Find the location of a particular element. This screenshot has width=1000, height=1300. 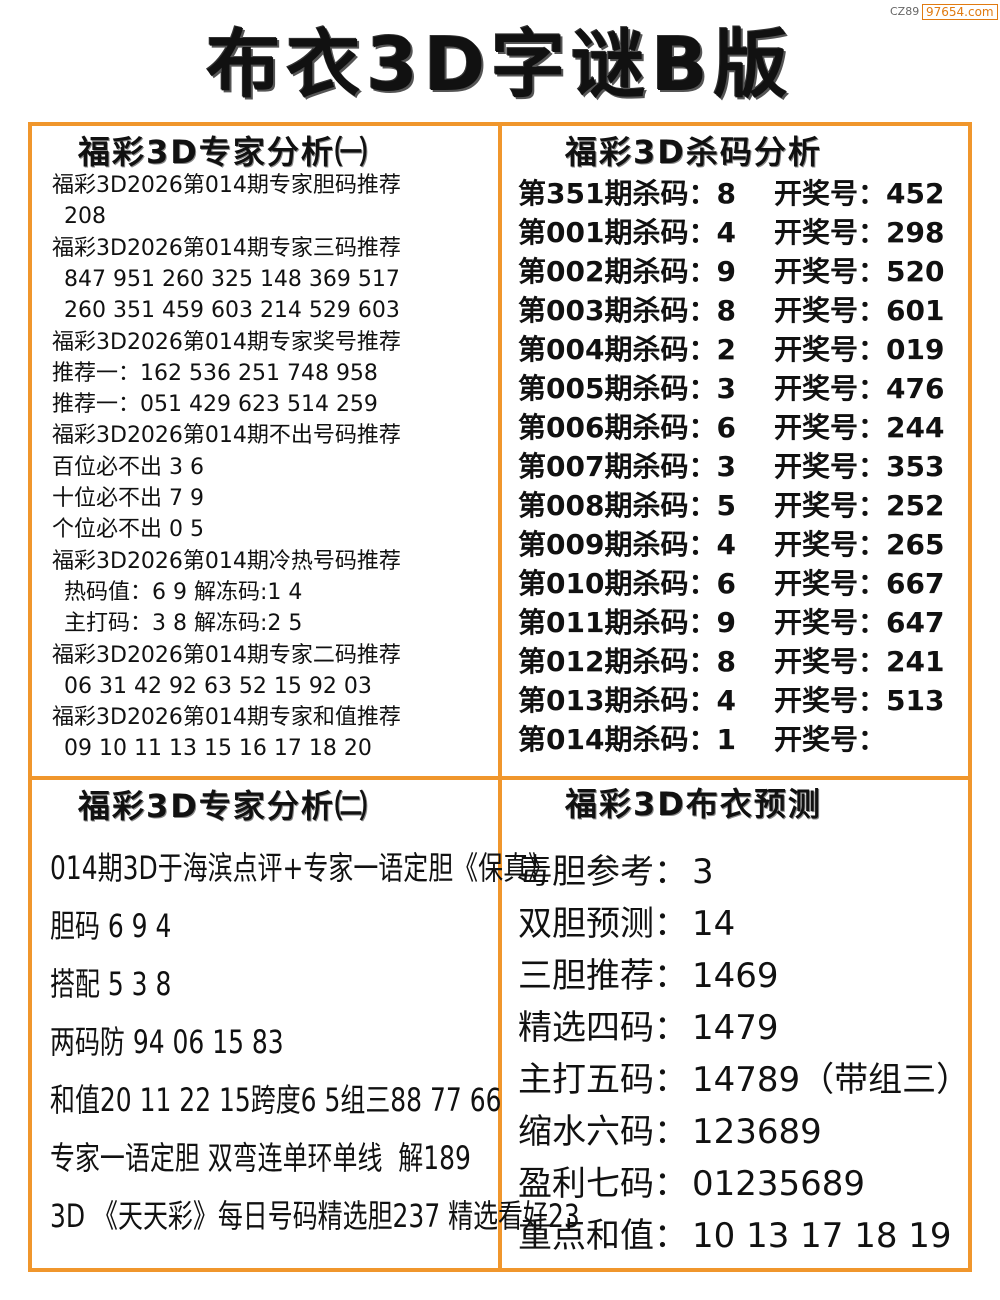

kill-code: 第007期杀码：3 is located at coordinates (627, 466).